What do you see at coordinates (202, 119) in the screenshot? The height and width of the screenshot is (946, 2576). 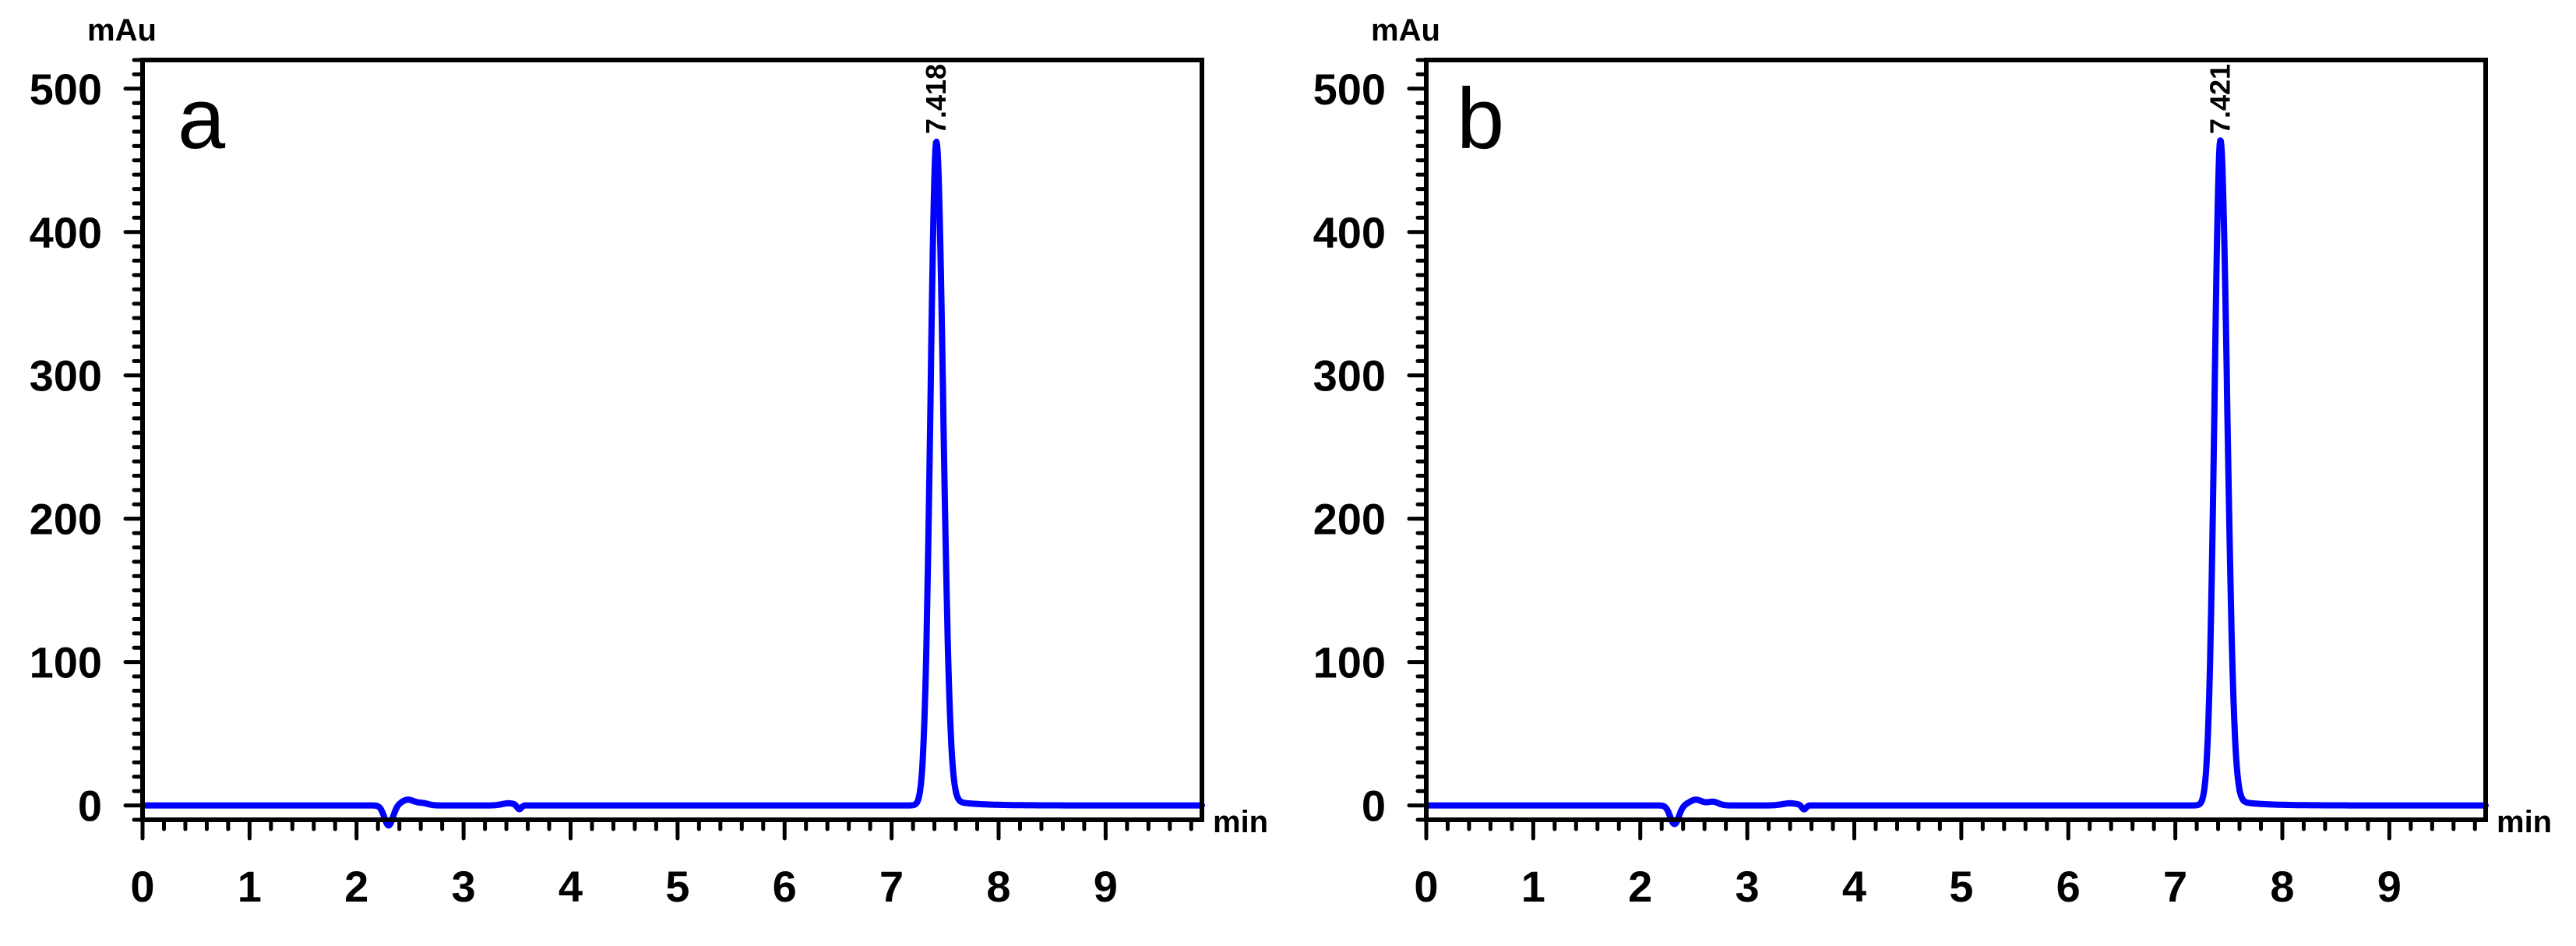 I see `panel-label: a` at bounding box center [202, 119].